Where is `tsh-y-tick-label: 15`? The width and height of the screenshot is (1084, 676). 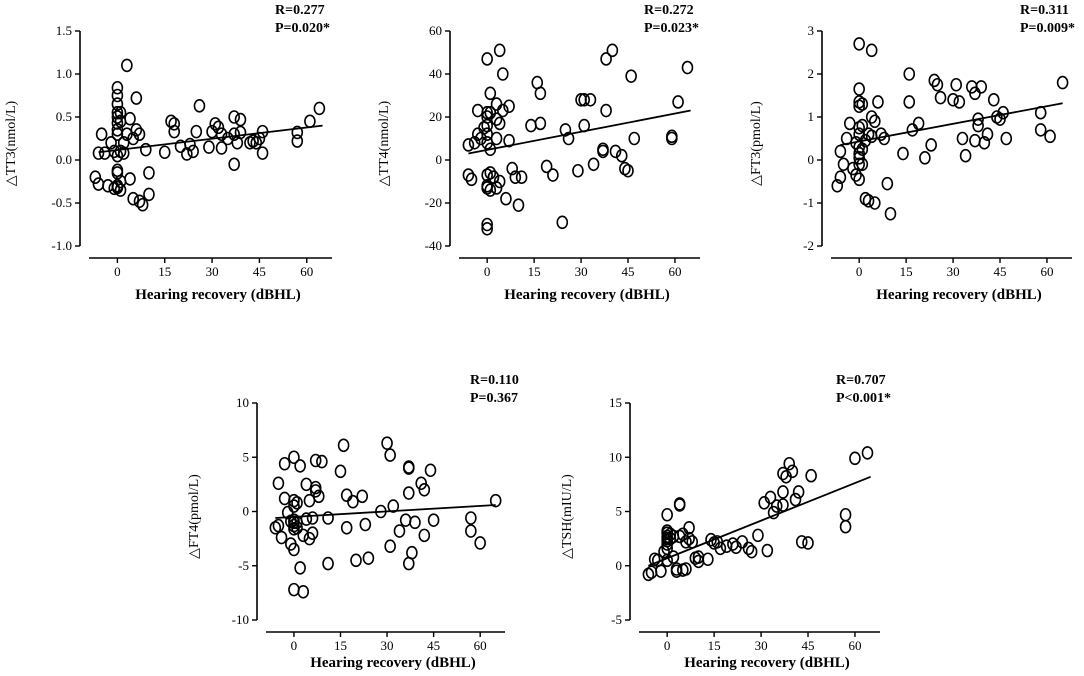
tsh-y-tick-label: 15 is located at coordinates (615, 402).